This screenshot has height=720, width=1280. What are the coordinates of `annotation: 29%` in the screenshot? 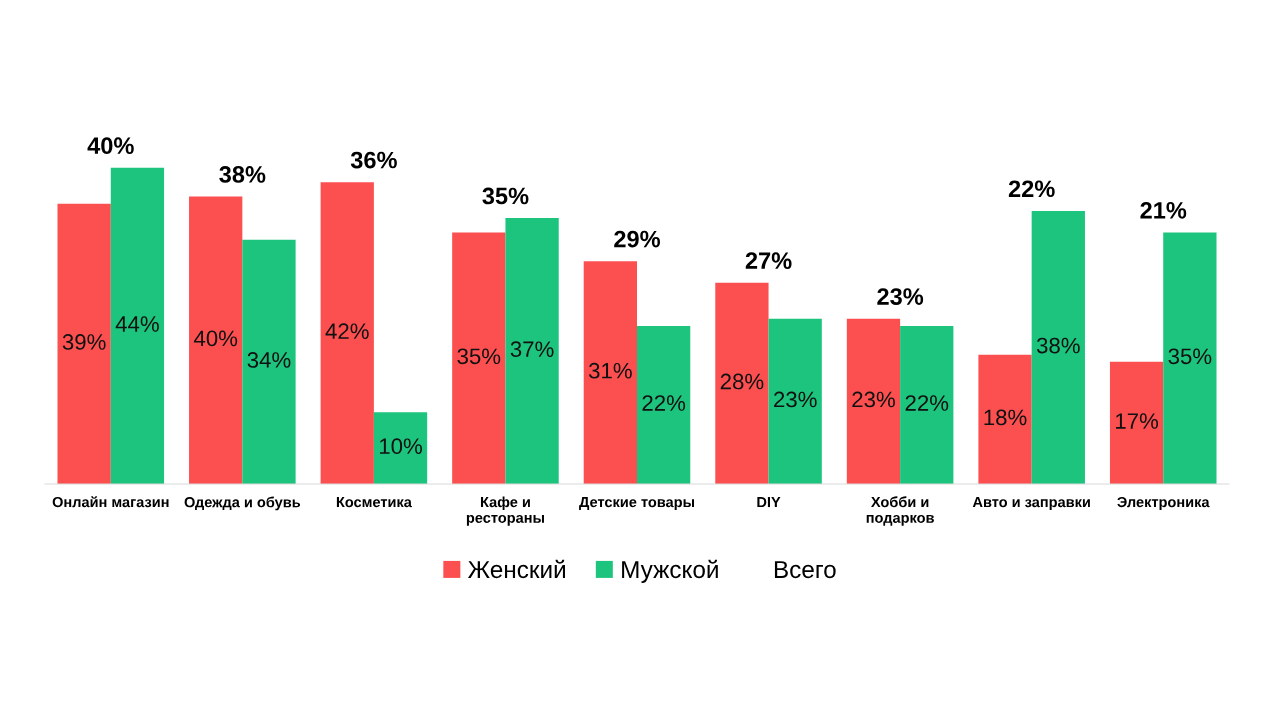 It's located at (637, 239).